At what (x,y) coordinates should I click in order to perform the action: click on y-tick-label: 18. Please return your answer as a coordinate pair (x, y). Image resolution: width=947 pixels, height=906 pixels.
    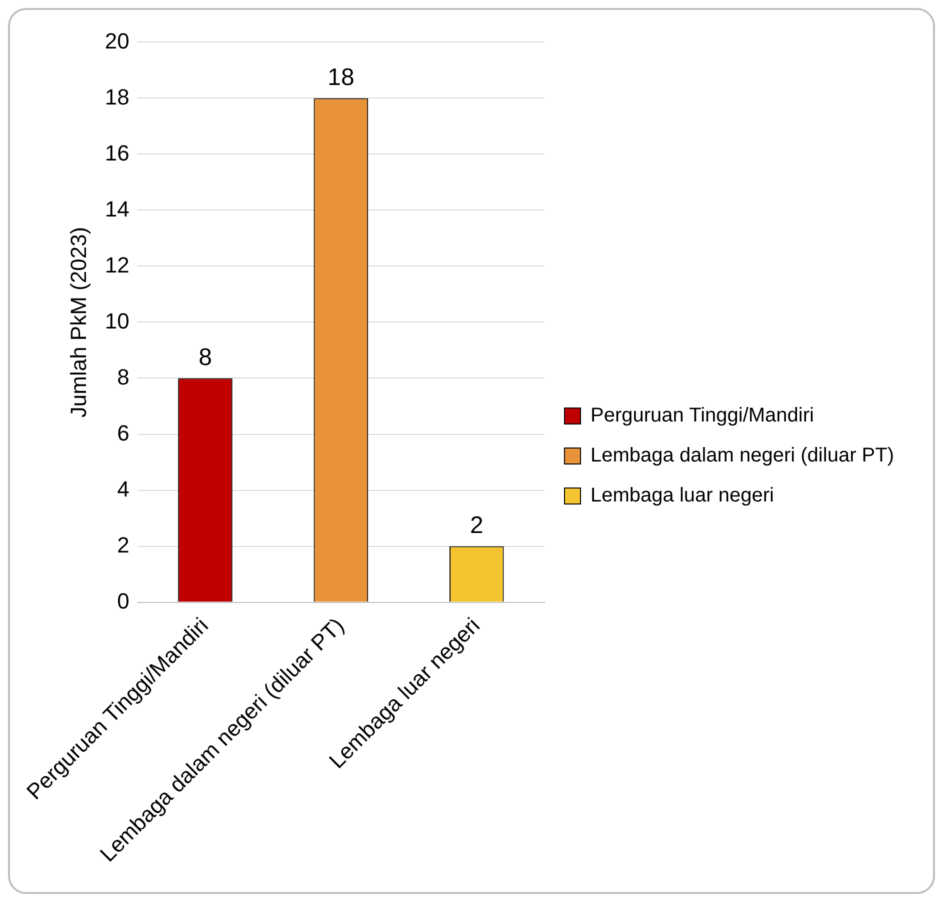
    Looking at the image, I should click on (117, 97).